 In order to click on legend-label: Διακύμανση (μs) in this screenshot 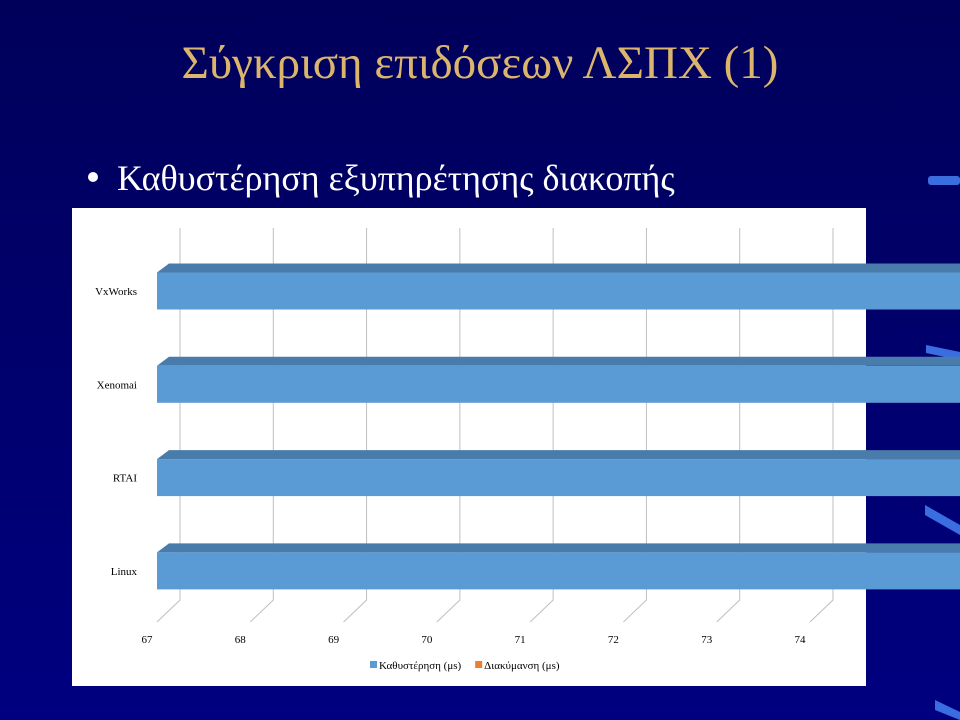, I will do `click(522, 666)`.